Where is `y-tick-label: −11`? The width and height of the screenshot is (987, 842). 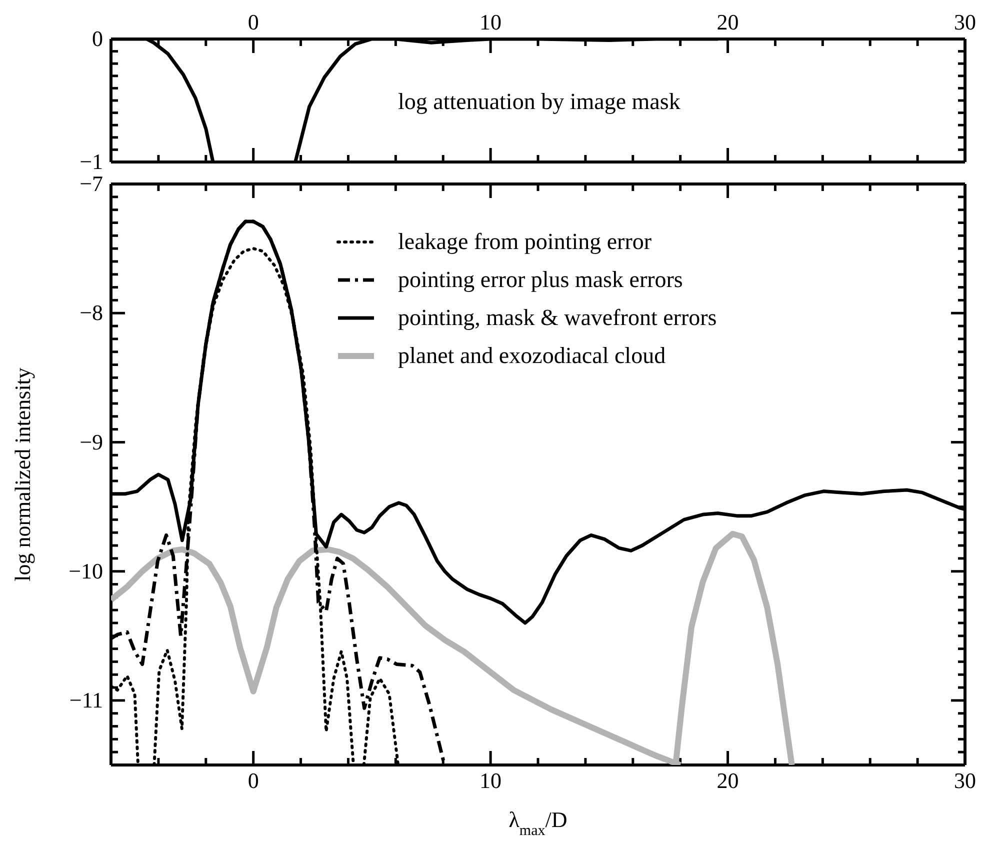 y-tick-label: −11 is located at coordinates (86, 699).